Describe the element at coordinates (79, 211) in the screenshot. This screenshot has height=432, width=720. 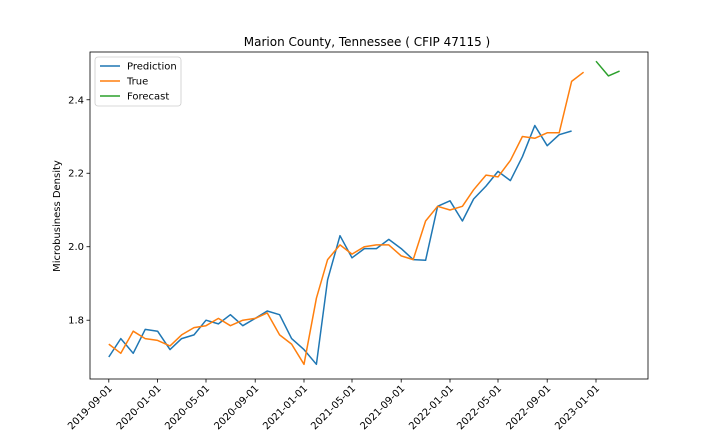
I see `y-ticks: 1.8 2.0 2.2 2.4` at that location.